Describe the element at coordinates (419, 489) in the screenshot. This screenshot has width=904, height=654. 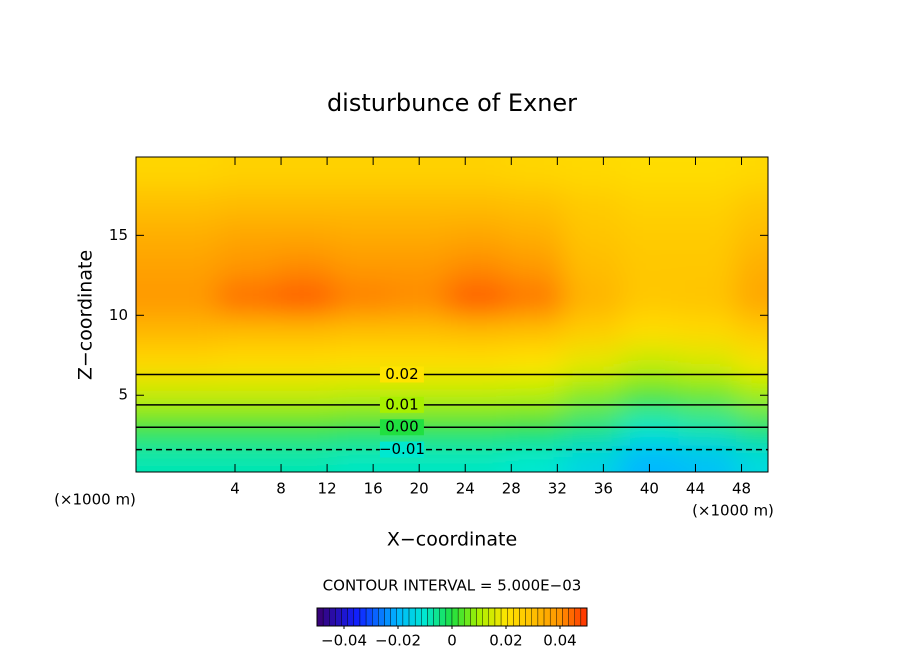
I see `x-tick-label: 20` at that location.